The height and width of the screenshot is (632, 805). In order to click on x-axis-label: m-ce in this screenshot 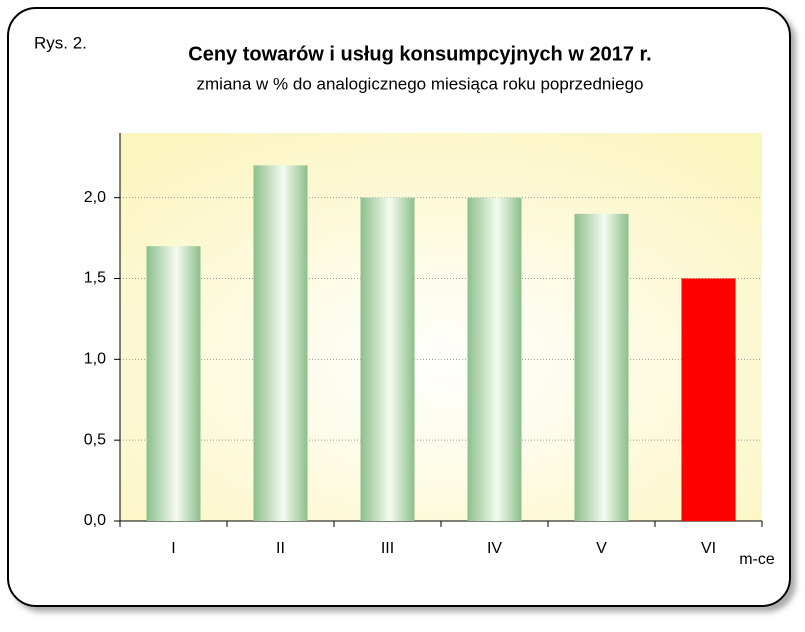, I will do `click(757, 559)`.